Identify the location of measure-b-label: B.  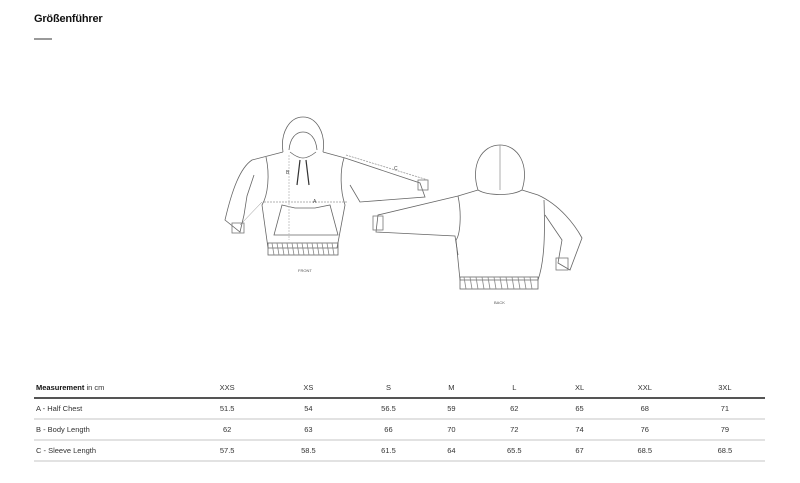
(288, 173).